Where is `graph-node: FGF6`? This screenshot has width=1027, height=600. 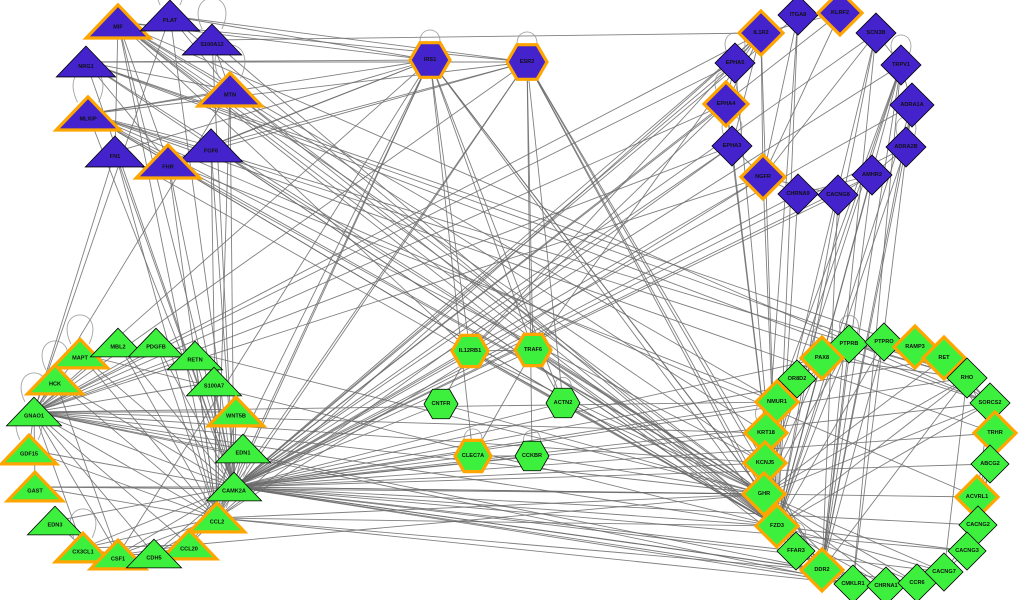
graph-node: FGF6 is located at coordinates (211, 145).